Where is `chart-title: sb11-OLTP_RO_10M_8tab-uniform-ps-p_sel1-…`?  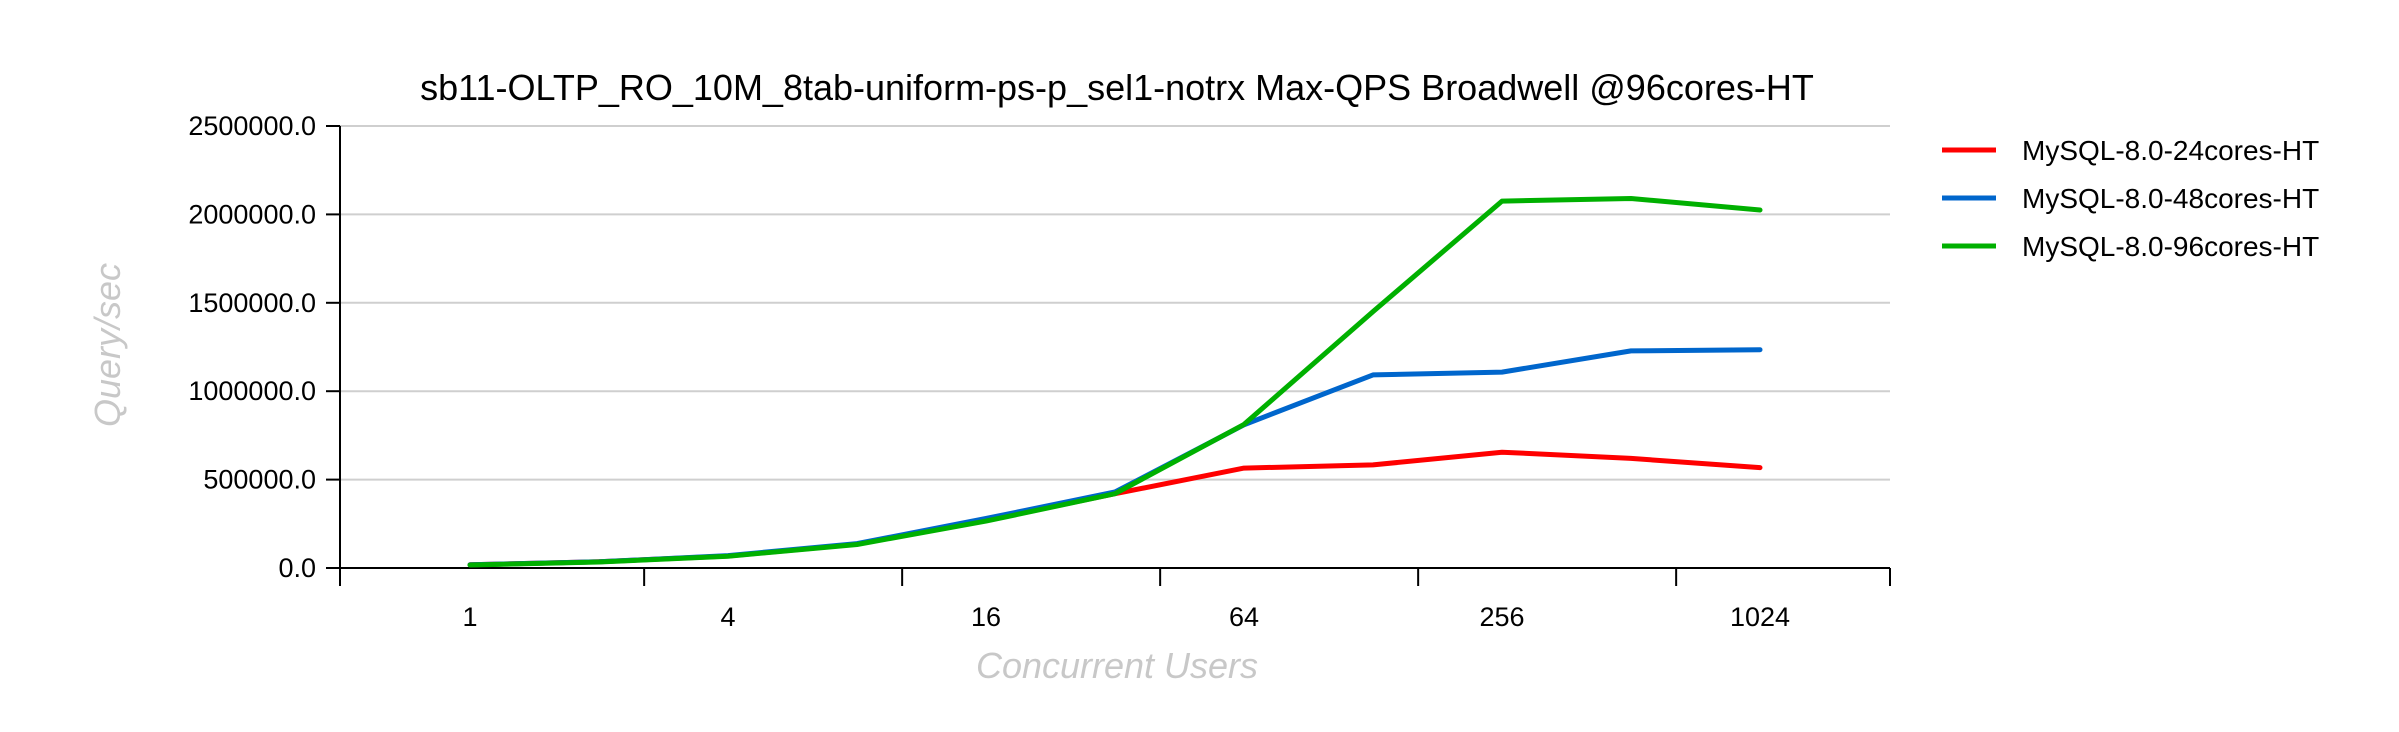 chart-title: sb11-OLTP_RO_10M_8tab-uniform-ps-p_sel1-… is located at coordinates (1117, 87).